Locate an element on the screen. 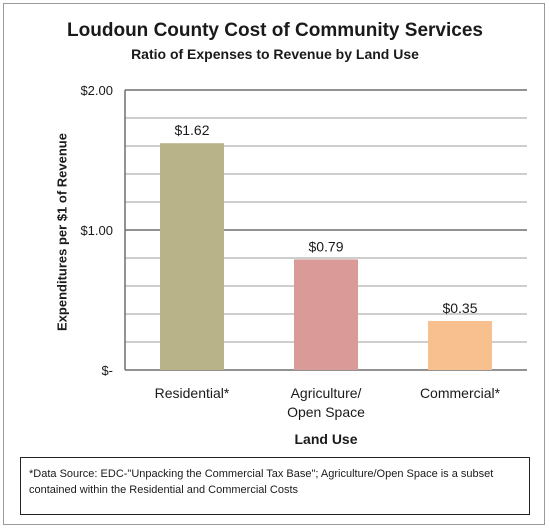  x-tick-label: Open Space is located at coordinates (326, 412).